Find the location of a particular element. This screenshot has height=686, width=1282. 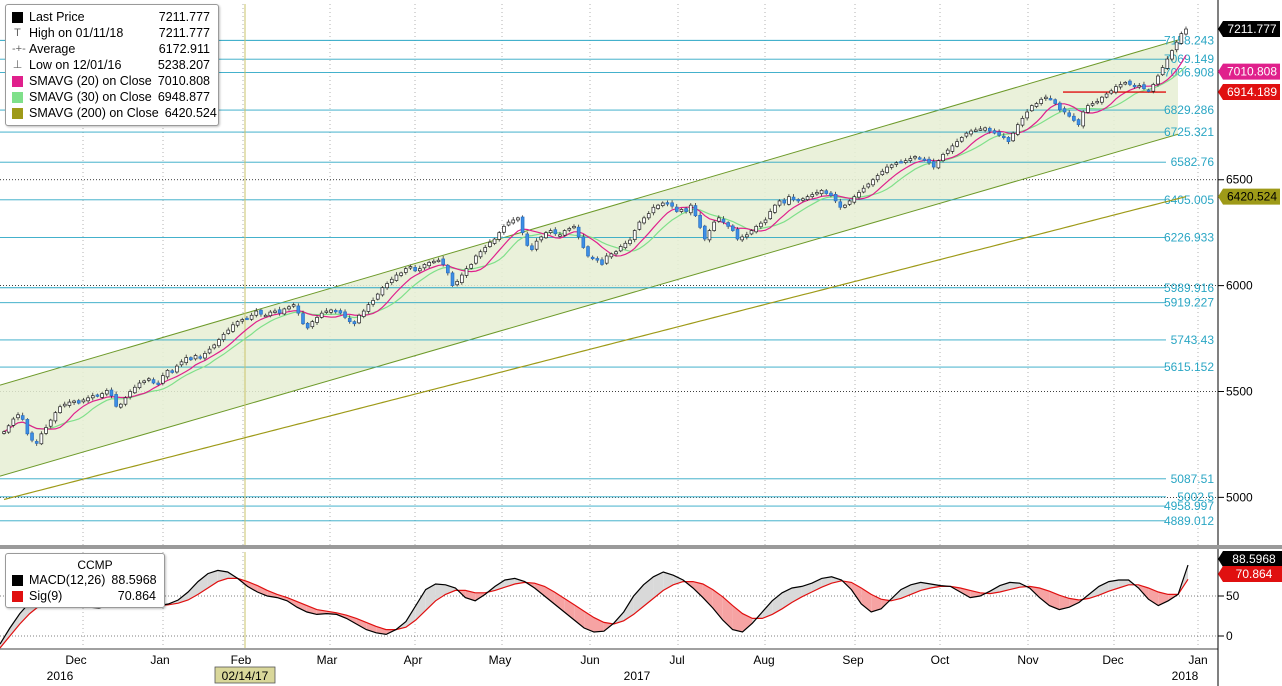

macd-legend-row: Sig(9) 70.864 is located at coordinates (85, 596).